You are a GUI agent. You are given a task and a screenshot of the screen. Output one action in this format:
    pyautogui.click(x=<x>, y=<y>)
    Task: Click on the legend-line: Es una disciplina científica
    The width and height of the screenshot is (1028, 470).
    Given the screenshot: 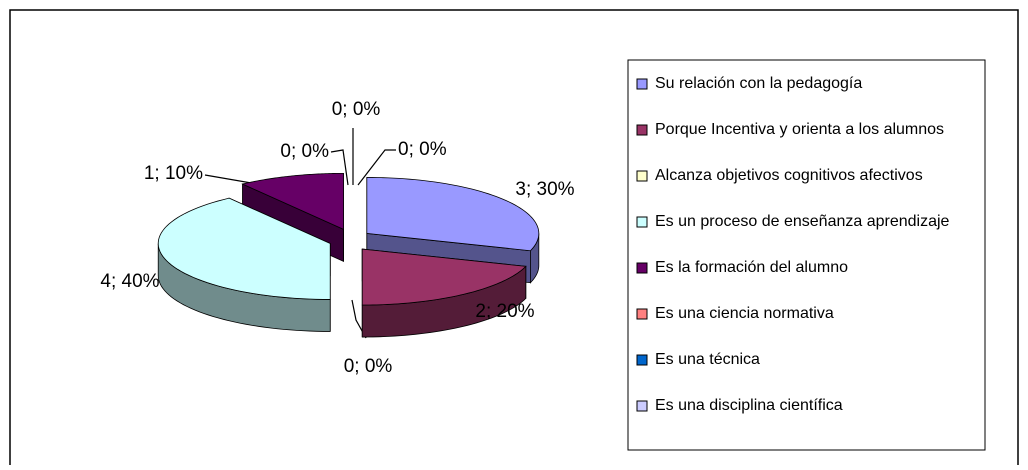 What is the action you would take?
    pyautogui.click(x=749, y=405)
    